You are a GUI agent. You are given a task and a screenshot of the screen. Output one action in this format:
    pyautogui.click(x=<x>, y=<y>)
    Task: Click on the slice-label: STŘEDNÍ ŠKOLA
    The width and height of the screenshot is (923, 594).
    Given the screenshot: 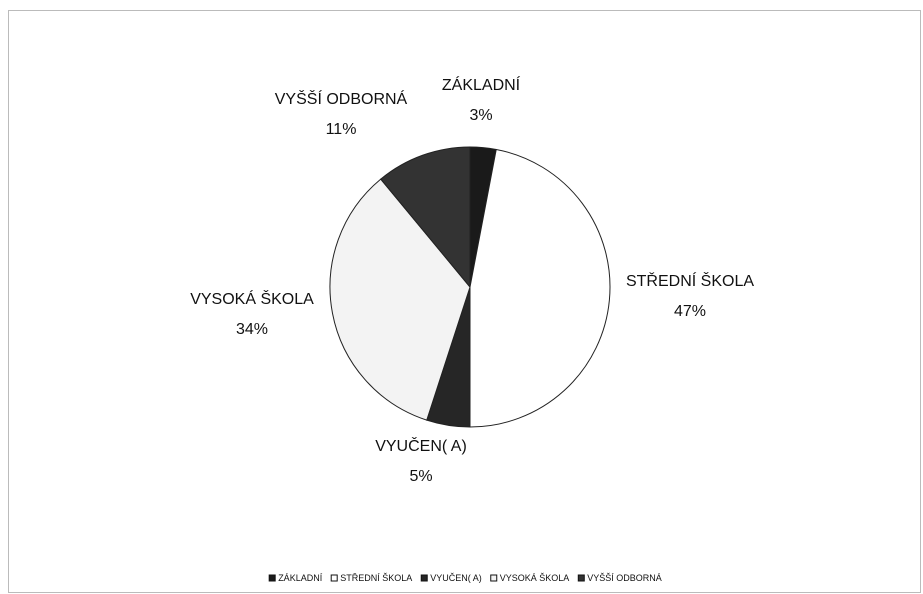 What is the action you would take?
    pyautogui.click(x=690, y=280)
    